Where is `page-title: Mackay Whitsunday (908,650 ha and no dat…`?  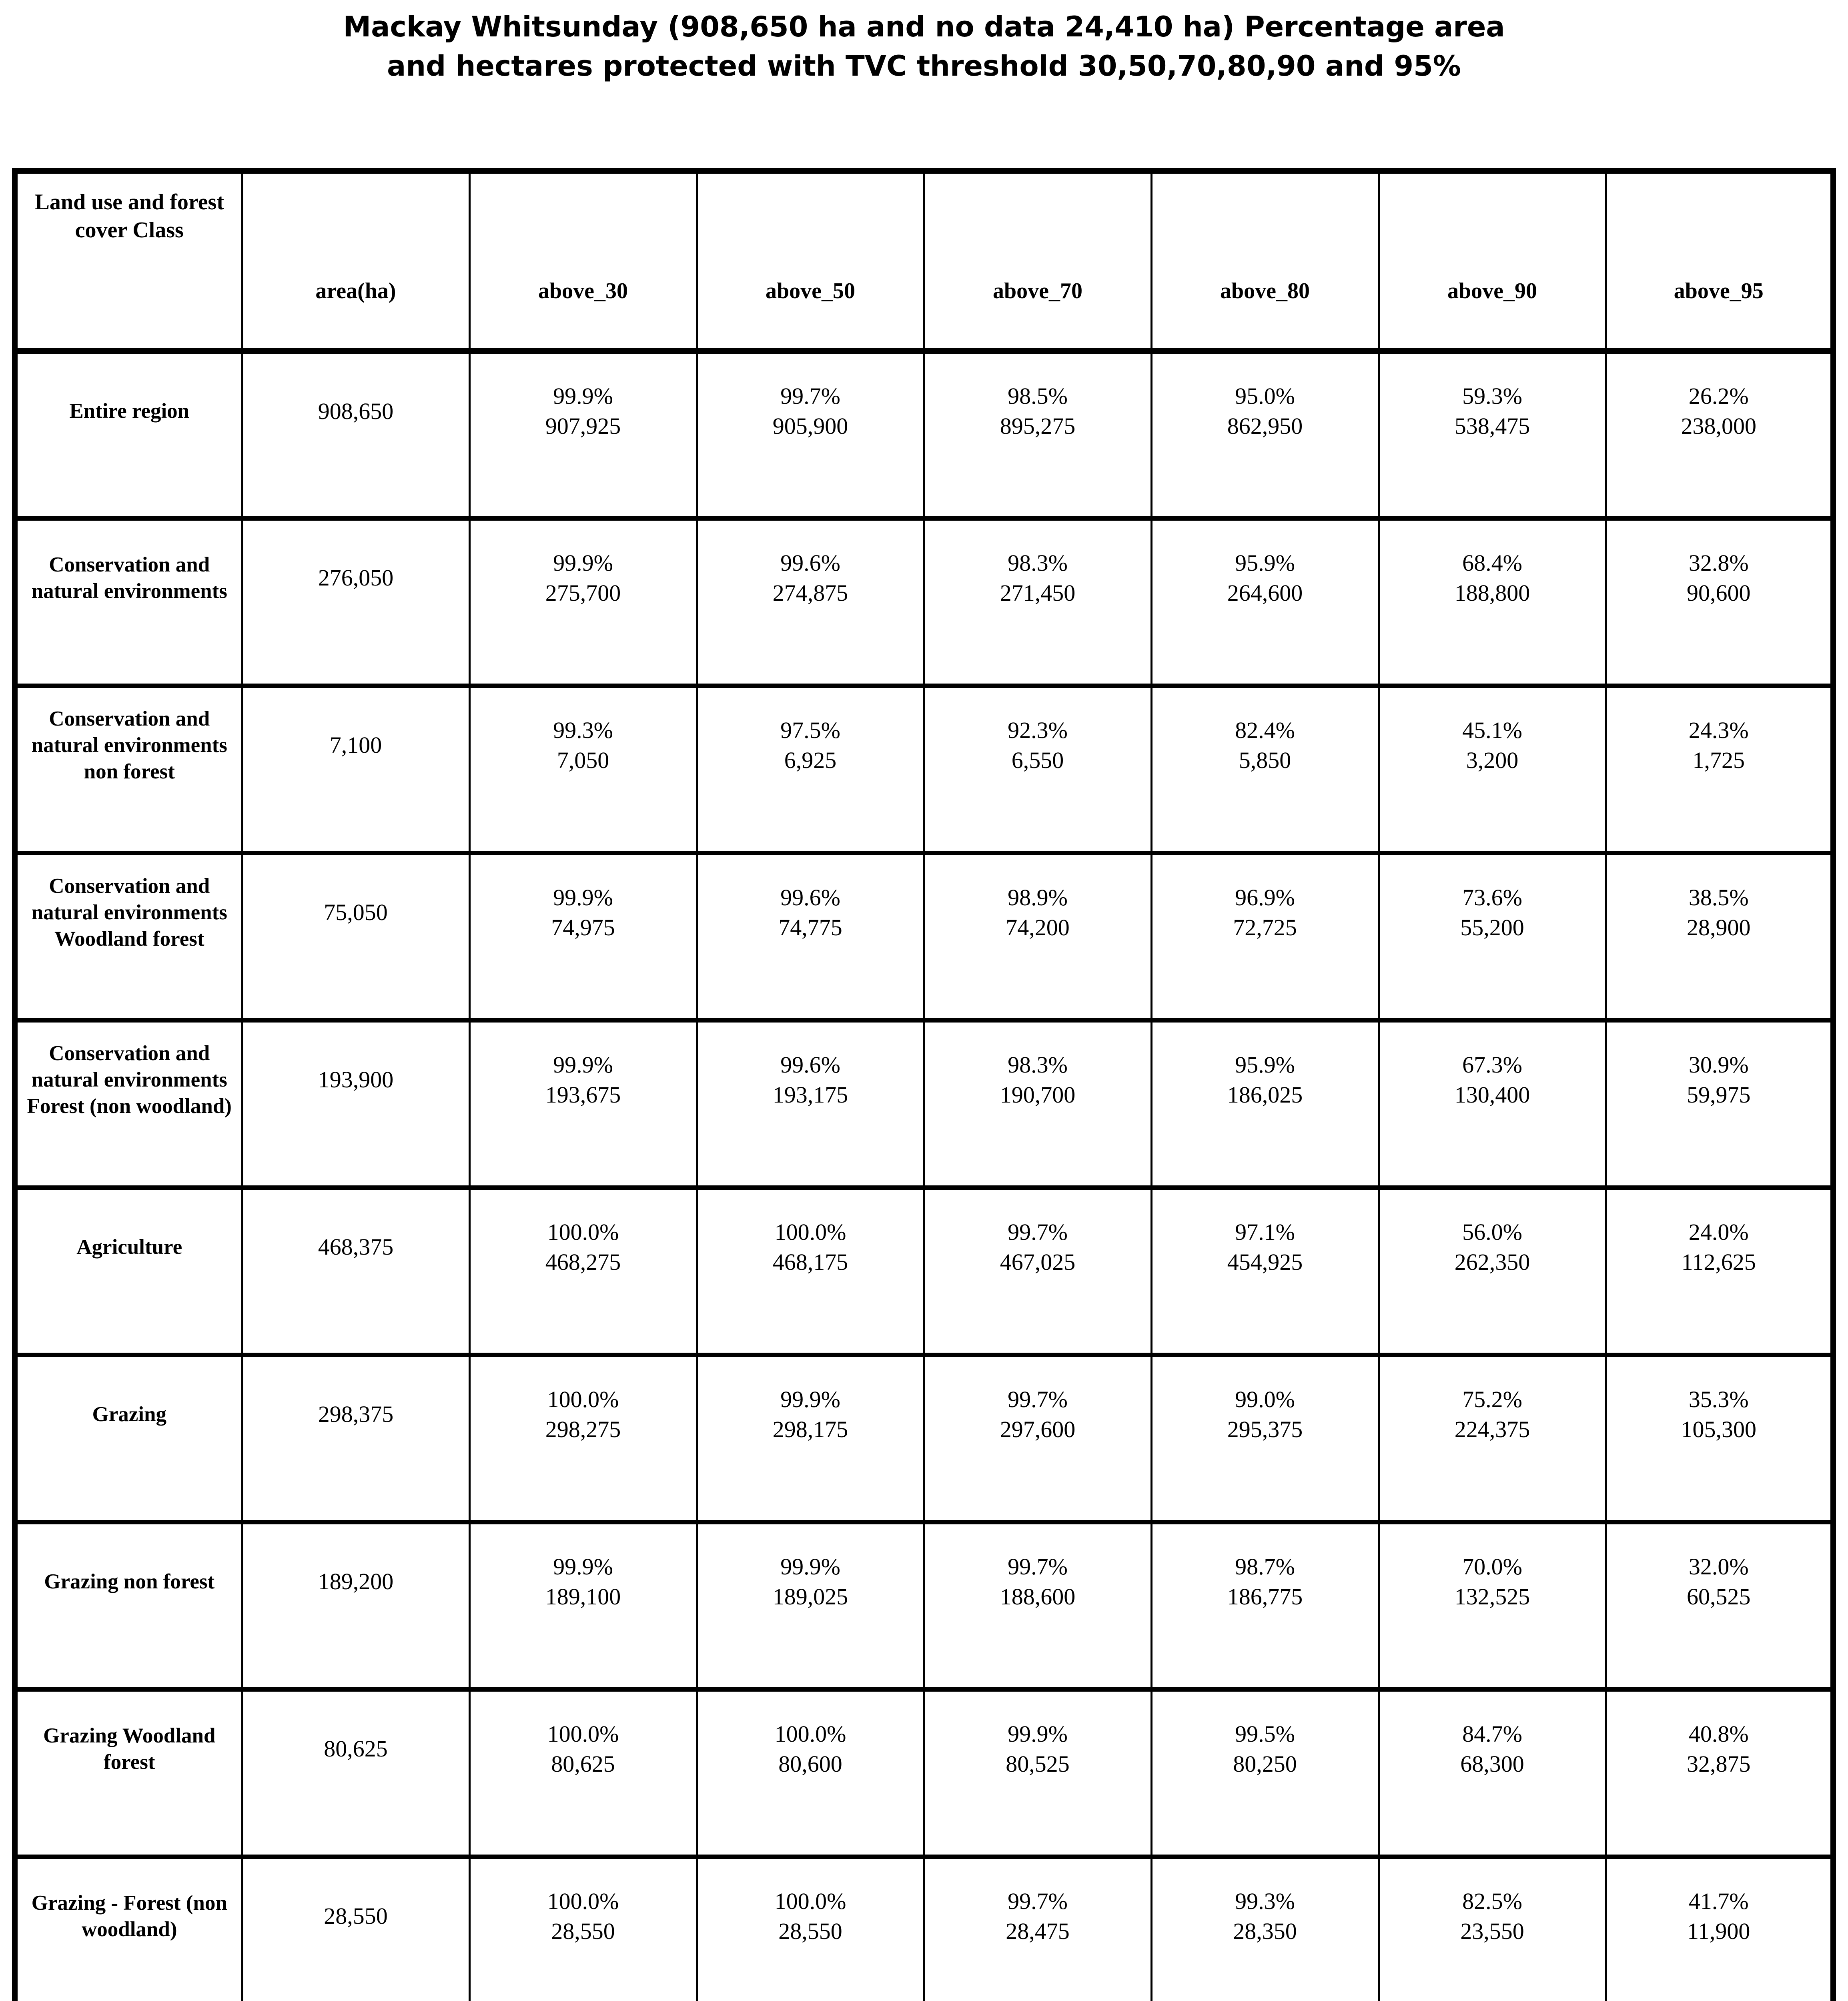
page-title: Mackay Whitsunday (908,650 ha and no dat… is located at coordinates (924, 46).